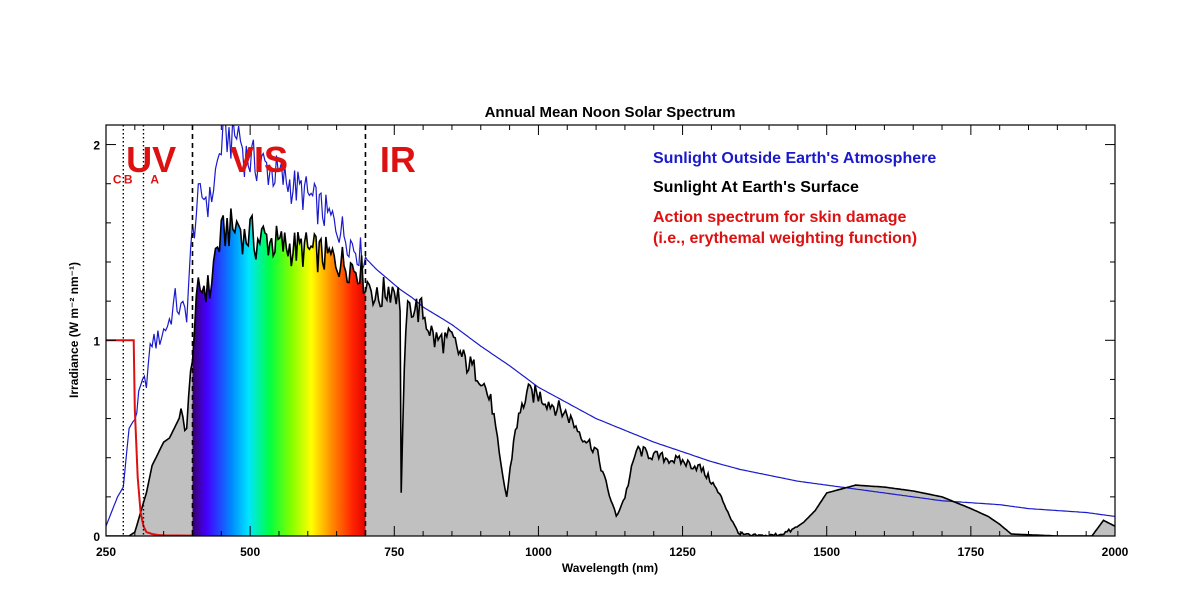 This screenshot has width=1200, height=600. Describe the element at coordinates (117, 180) in the screenshot. I see `region-label-c: C` at that location.